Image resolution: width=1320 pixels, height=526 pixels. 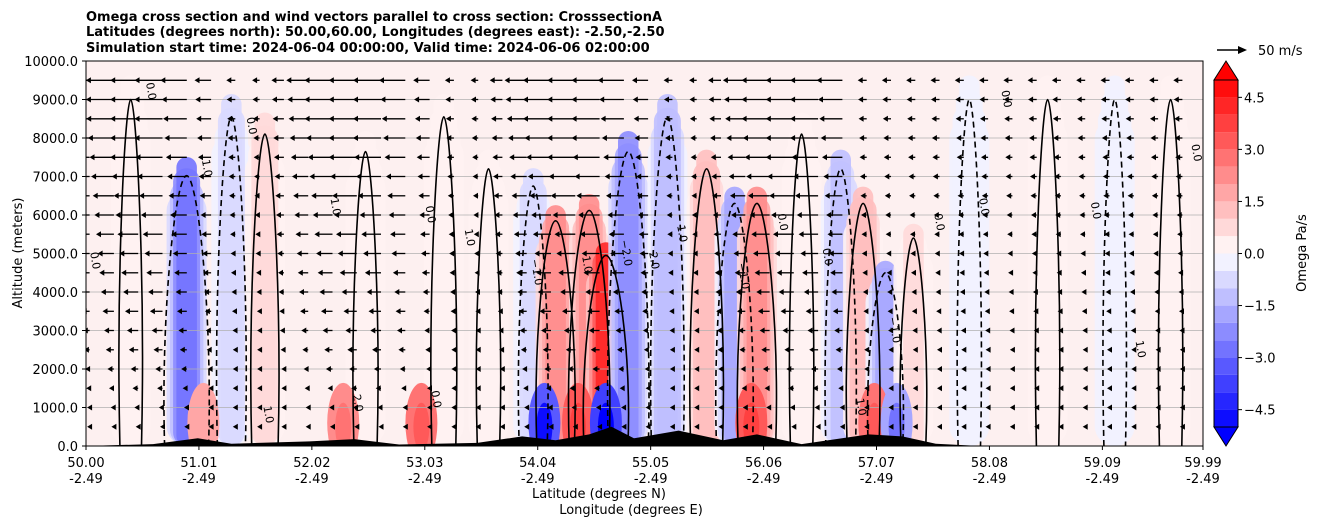 I want to click on x-tick-label-lon-7: -2.49, so click(x=877, y=479).